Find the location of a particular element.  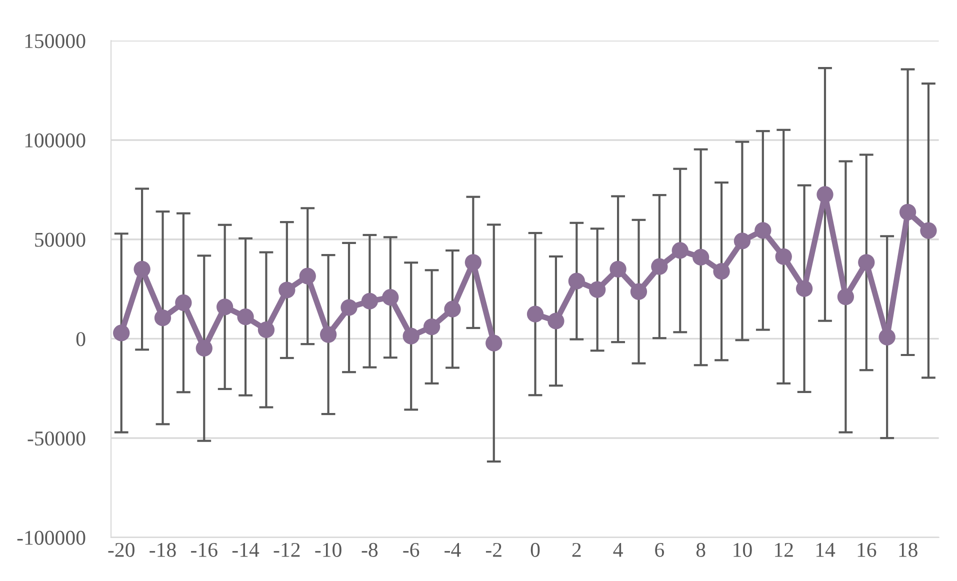

y-tick-label: 150000 is located at coordinates (55, 41).